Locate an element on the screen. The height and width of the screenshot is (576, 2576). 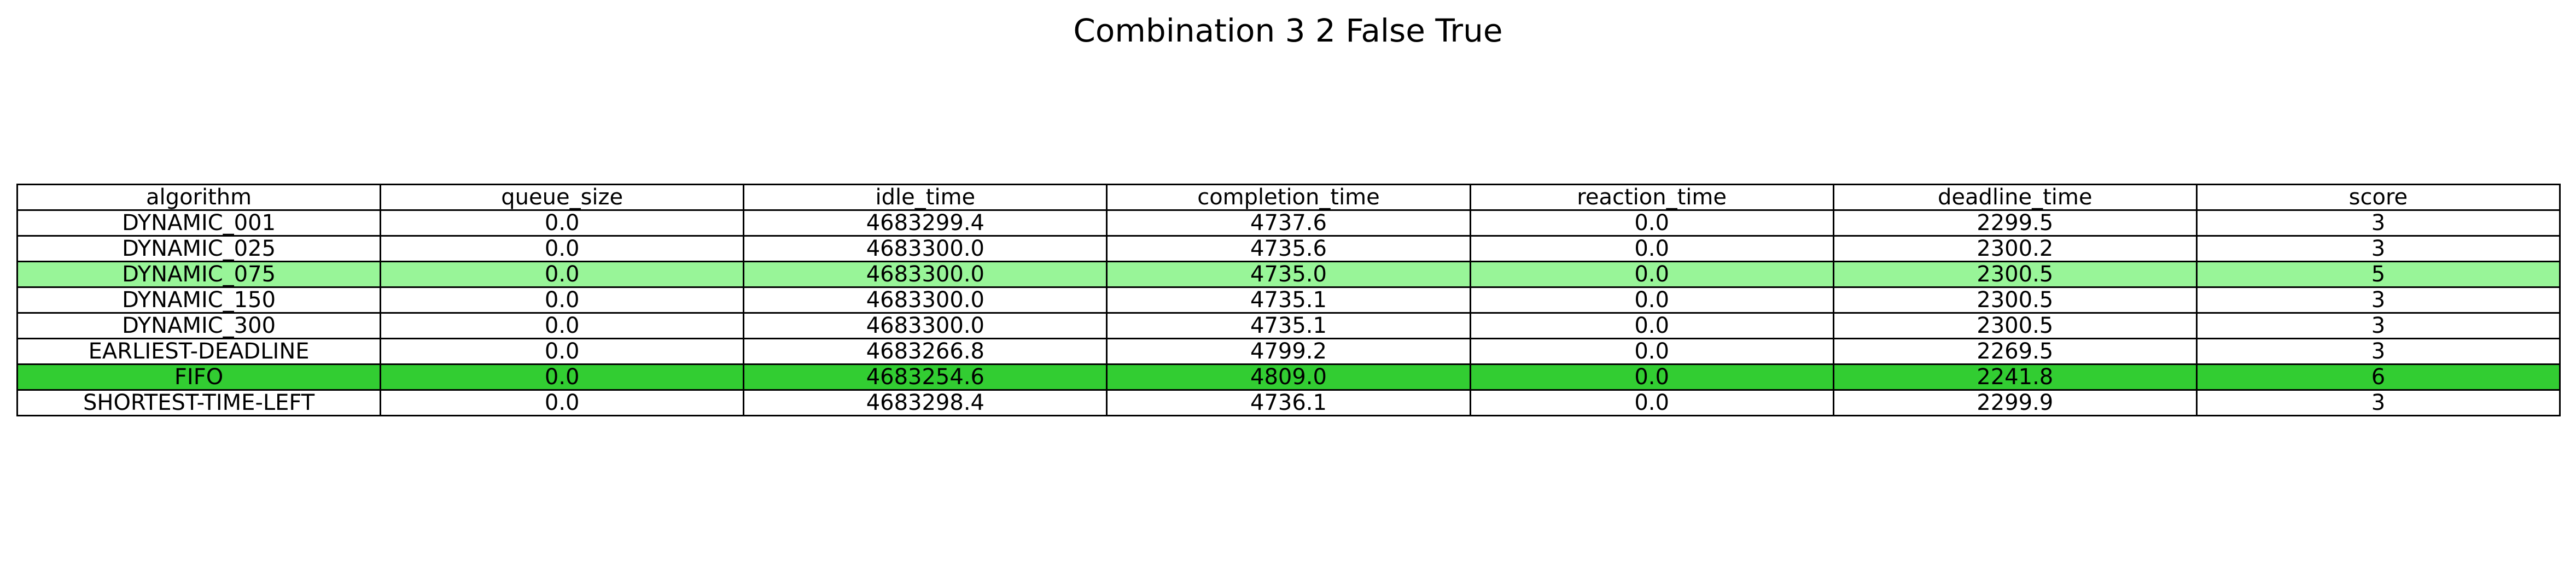
cell-algorithm: DYNAMIC_075 is located at coordinates (199, 274).